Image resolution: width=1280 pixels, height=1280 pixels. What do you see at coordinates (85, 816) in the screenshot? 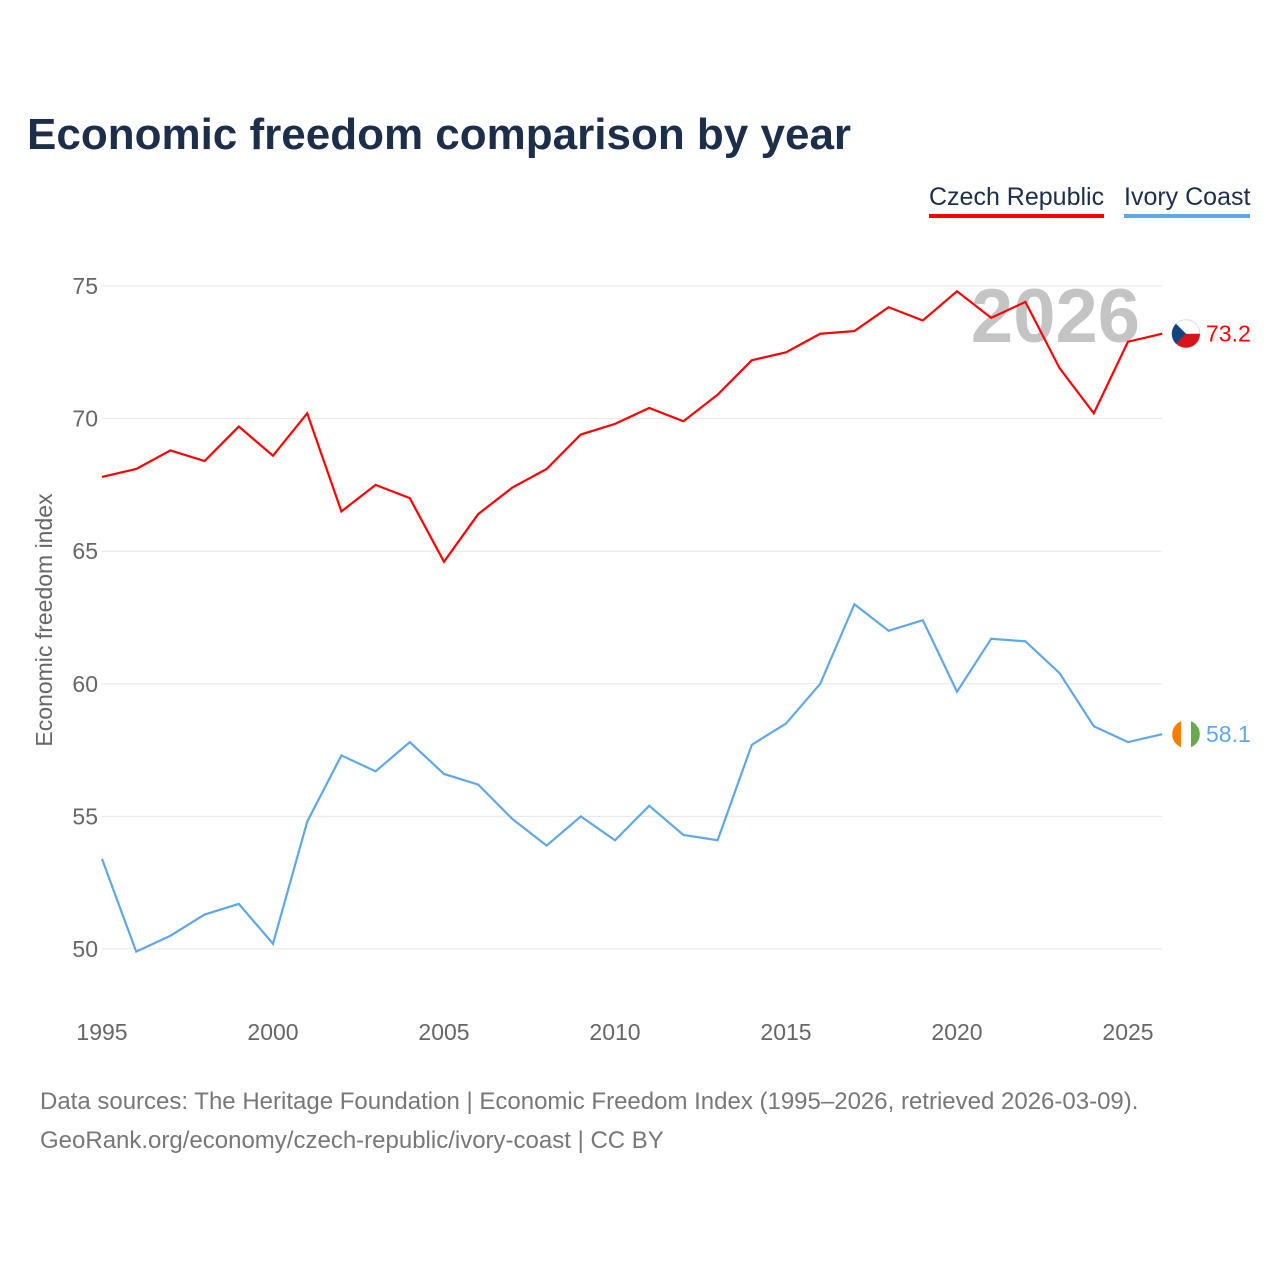
I see `y-tick-label: 55` at bounding box center [85, 816].